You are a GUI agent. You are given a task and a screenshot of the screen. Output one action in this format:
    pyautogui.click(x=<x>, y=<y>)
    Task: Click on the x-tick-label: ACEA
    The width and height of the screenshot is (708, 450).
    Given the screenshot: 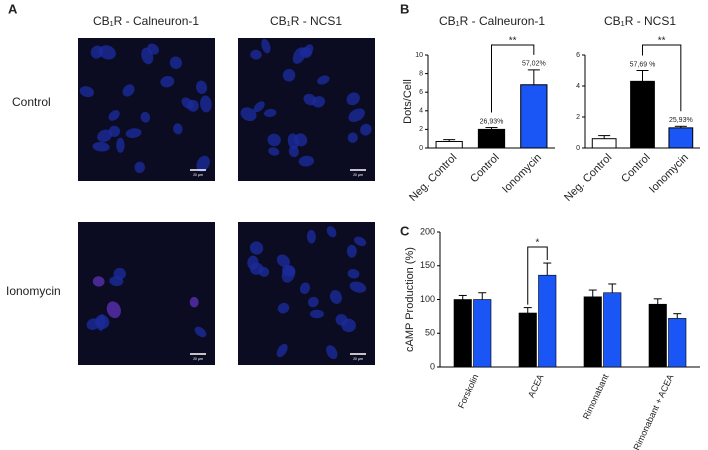 What is the action you would take?
    pyautogui.click(x=535, y=386)
    